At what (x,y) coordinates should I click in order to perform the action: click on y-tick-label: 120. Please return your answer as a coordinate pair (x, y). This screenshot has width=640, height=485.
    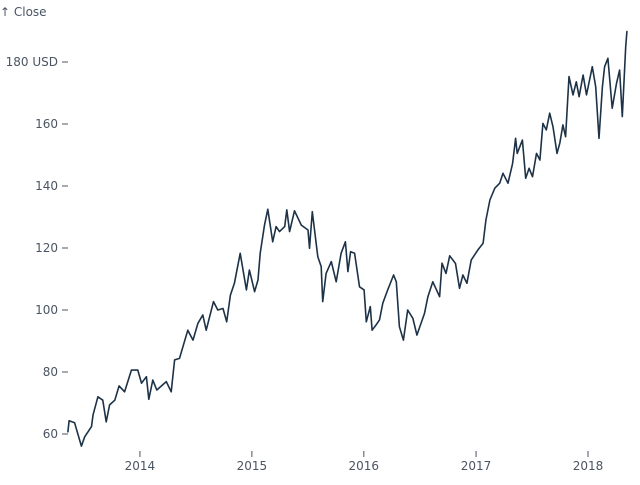
    Looking at the image, I should click on (46, 248).